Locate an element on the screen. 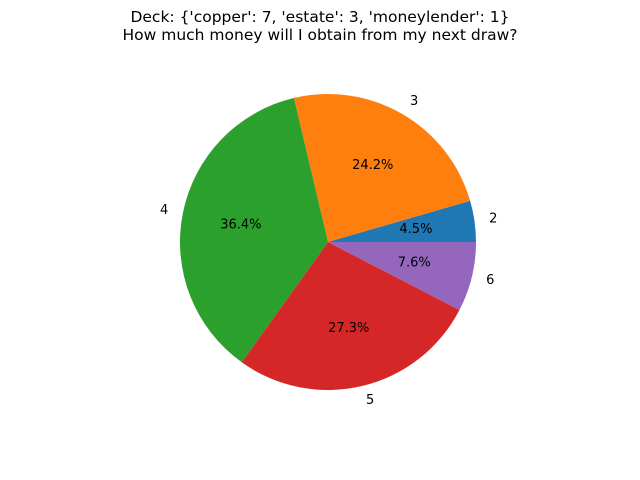 The image size is (640, 480). category-label-6: 6 is located at coordinates (490, 280).